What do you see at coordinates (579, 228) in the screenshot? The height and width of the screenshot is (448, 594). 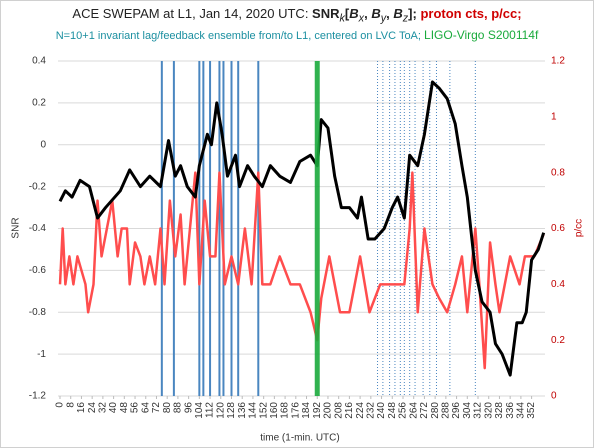 I see `y2-axis-label: p/cc` at bounding box center [579, 228].